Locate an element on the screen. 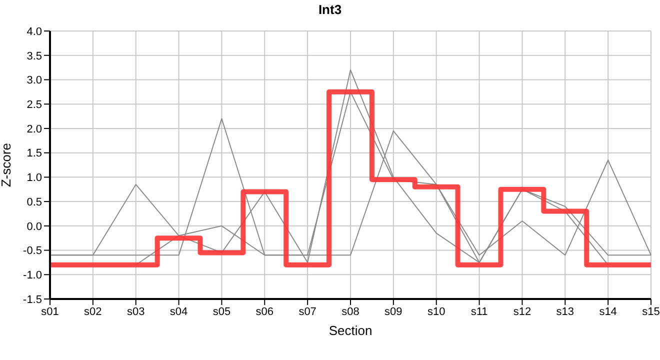  x-tick-label: s04 is located at coordinates (179, 312).